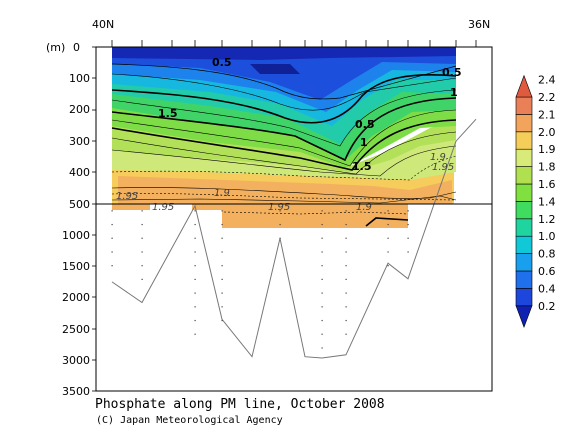  What do you see at coordinates (547, 306) in the screenshot?
I see `colorbar-tick-label: 0.2` at bounding box center [547, 306].